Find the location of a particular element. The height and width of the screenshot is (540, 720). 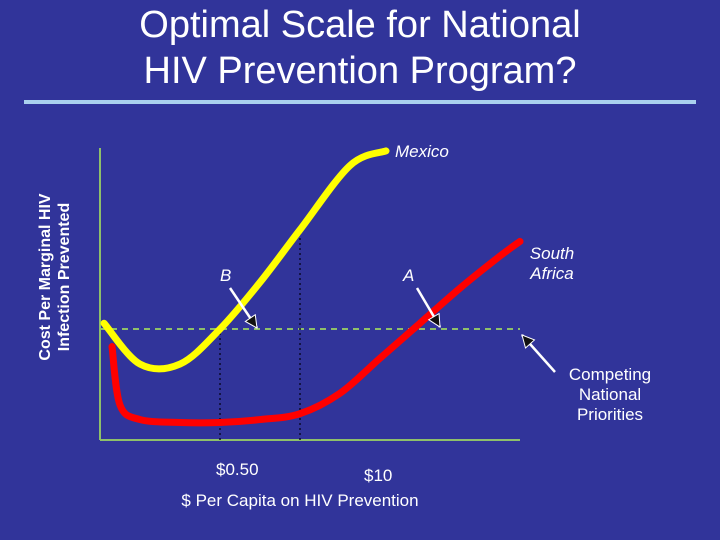

title-line-1: Optimal Scale for National is located at coordinates (360, 25).